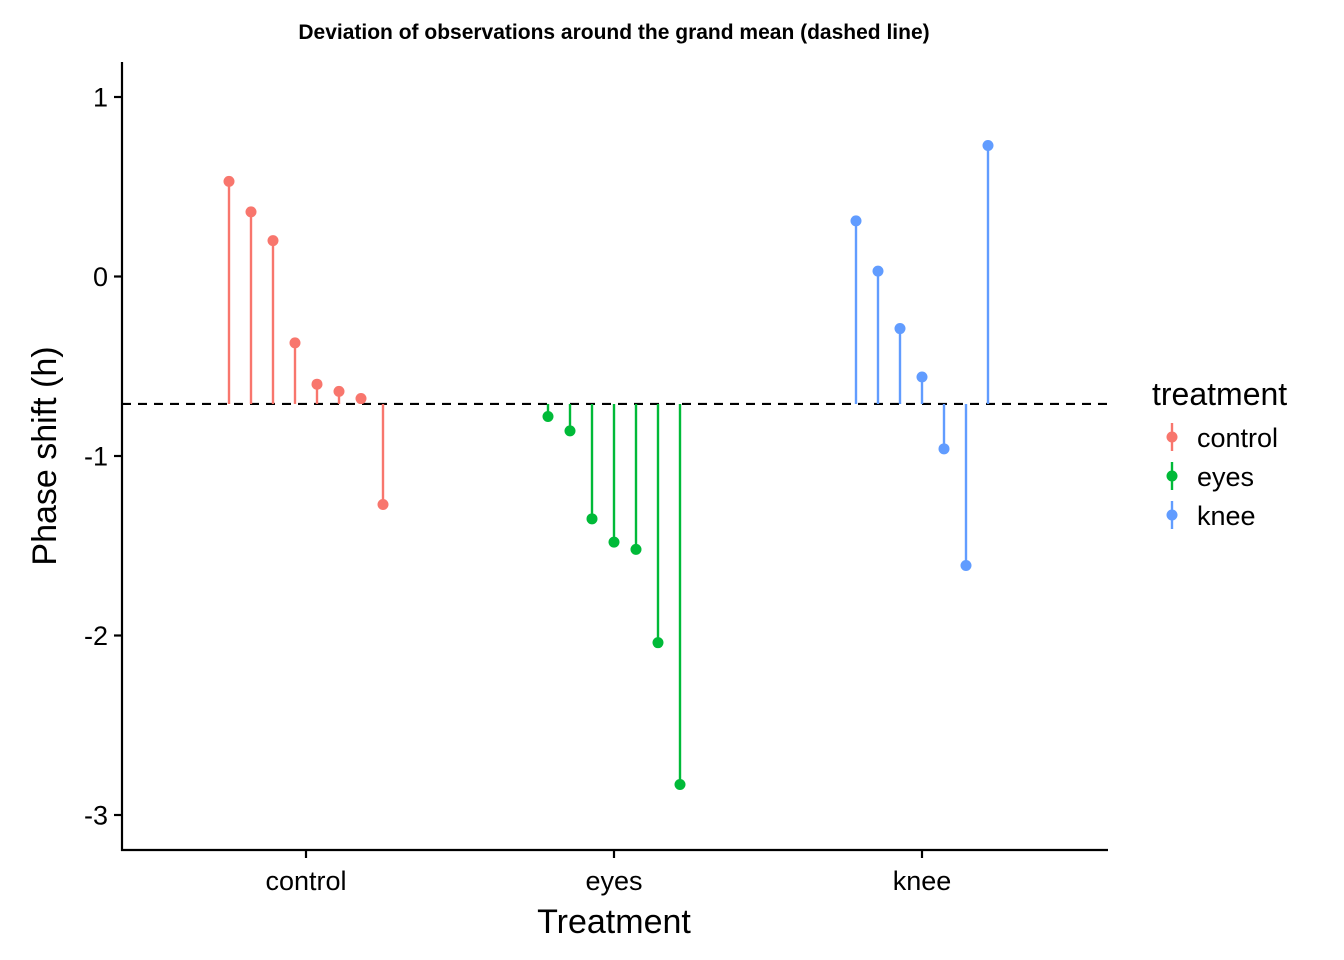 The image size is (1344, 960). What do you see at coordinates (305, 881) in the screenshot?
I see `x-tick-label: control` at bounding box center [305, 881].